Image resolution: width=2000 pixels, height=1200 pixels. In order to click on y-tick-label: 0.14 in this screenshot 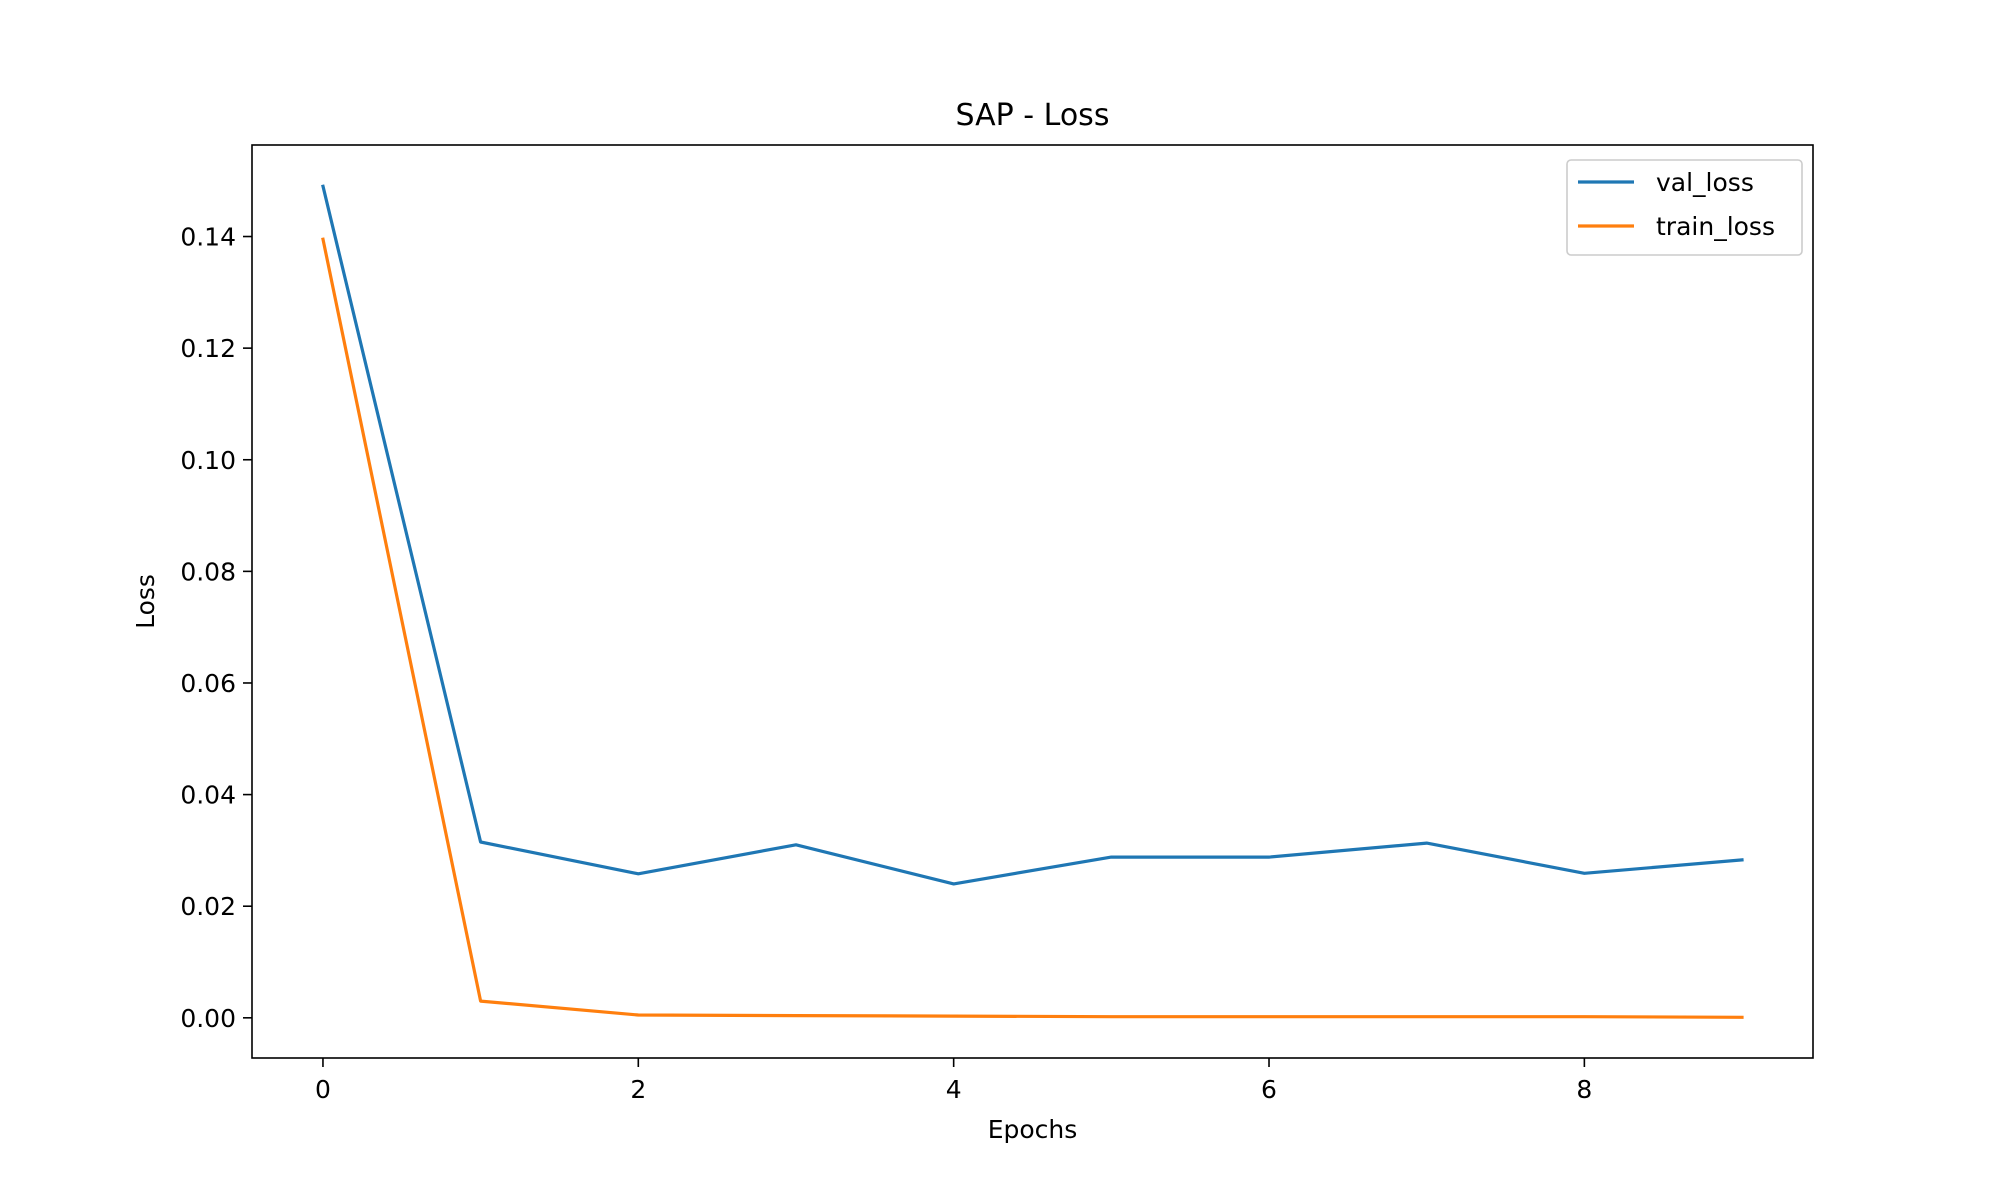, I will do `click(208, 237)`.